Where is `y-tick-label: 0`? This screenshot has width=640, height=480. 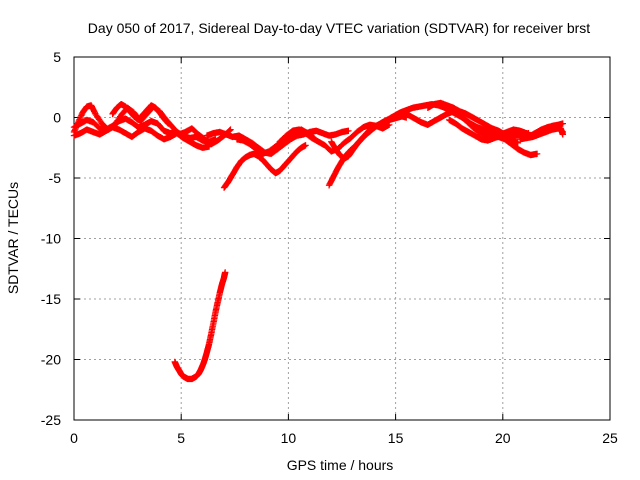
y-tick-label: 0 is located at coordinates (57, 118).